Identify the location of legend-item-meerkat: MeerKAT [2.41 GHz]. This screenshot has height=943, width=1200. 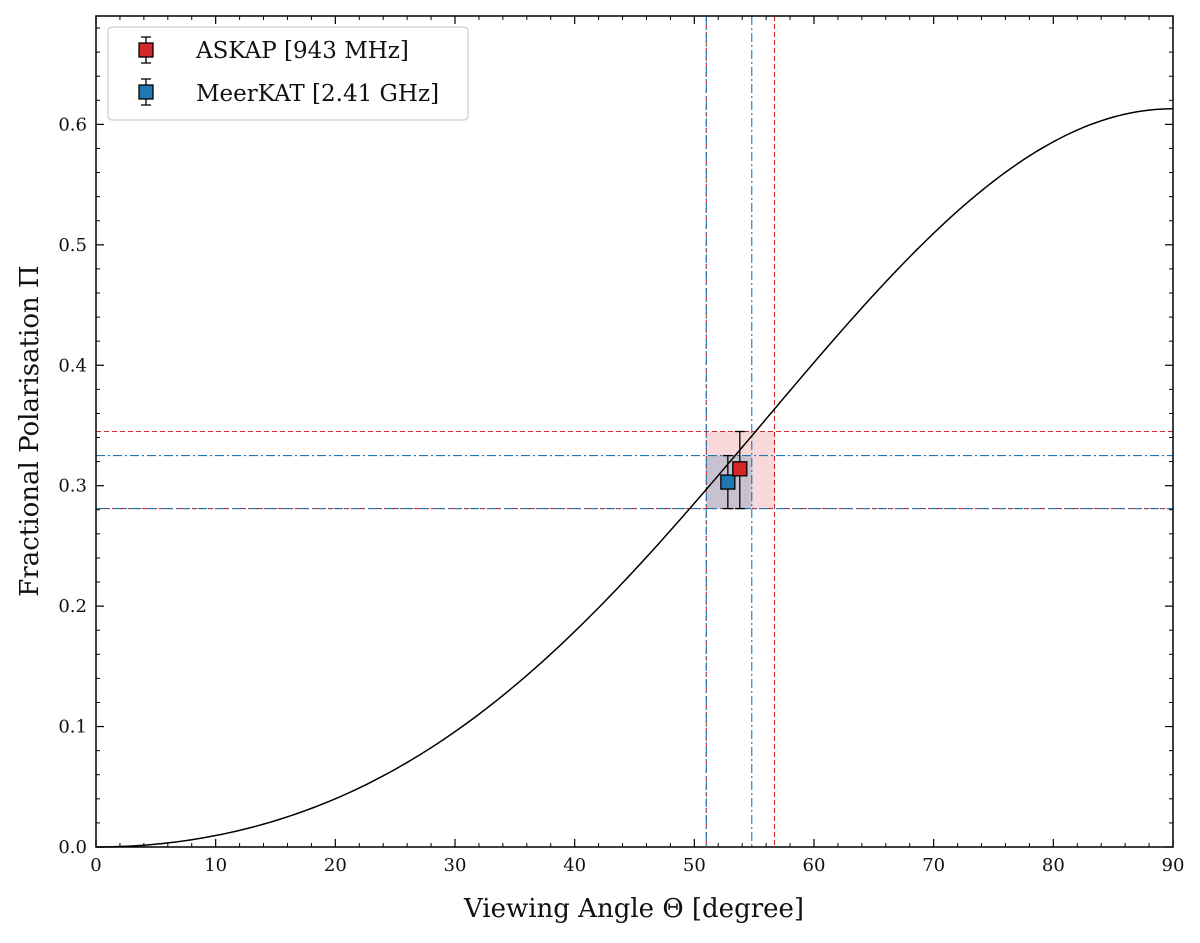
(288, 92).